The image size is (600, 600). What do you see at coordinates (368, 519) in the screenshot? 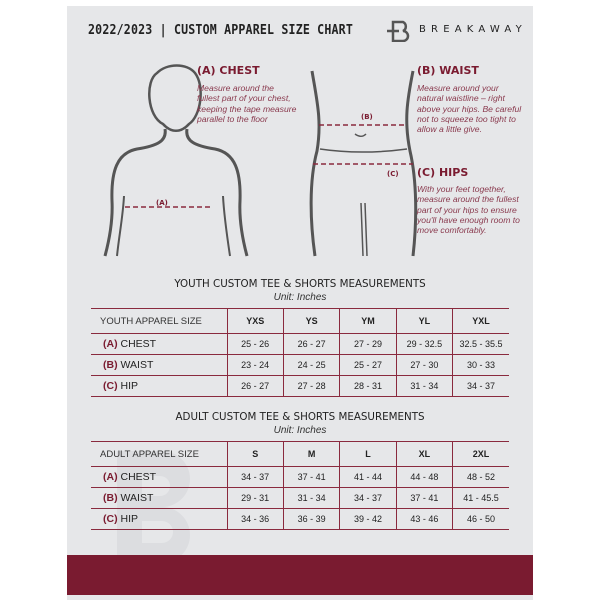
I see `measurement-cell: 39 - 42` at bounding box center [368, 519].